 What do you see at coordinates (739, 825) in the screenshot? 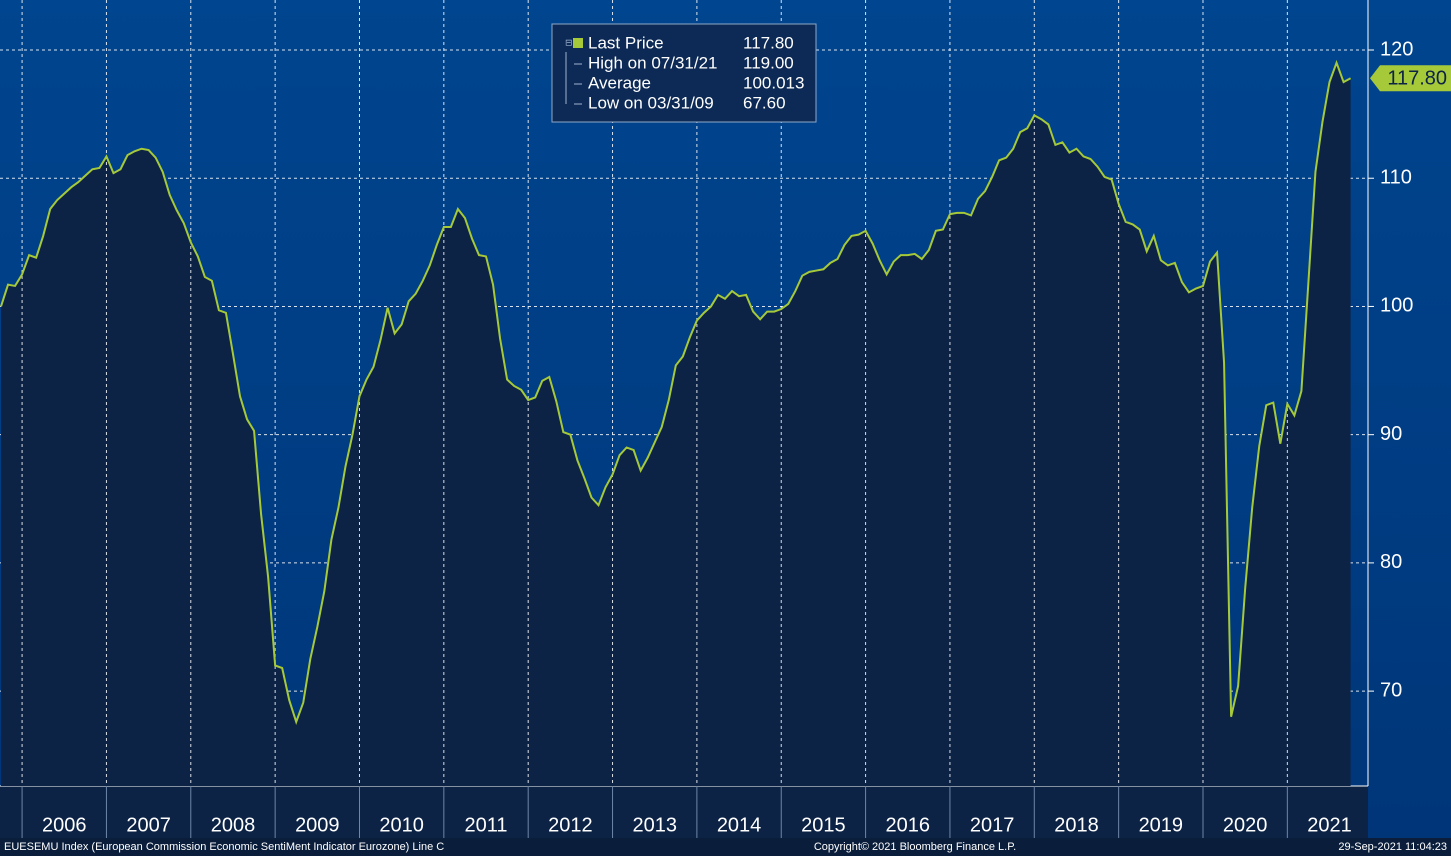
I see `x-tick-label: 2014` at bounding box center [739, 825].